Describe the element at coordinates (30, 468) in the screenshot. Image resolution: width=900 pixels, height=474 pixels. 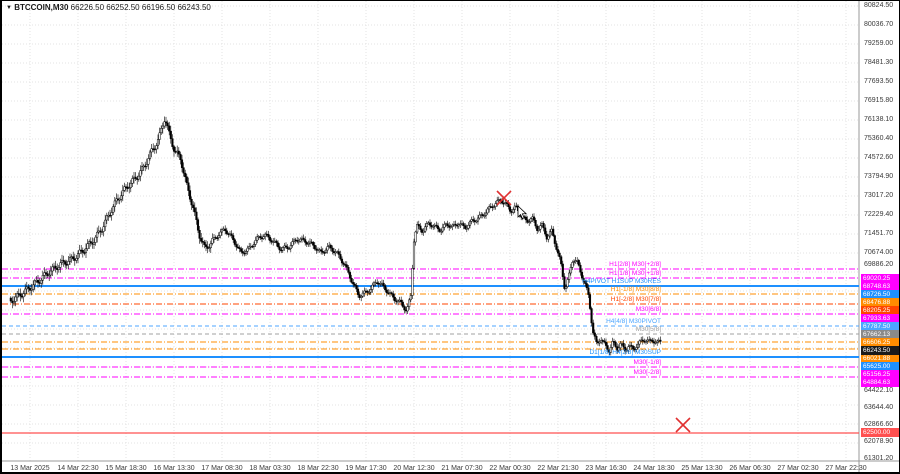
I see `time-axis-label: 13 Mar 2025` at that location.